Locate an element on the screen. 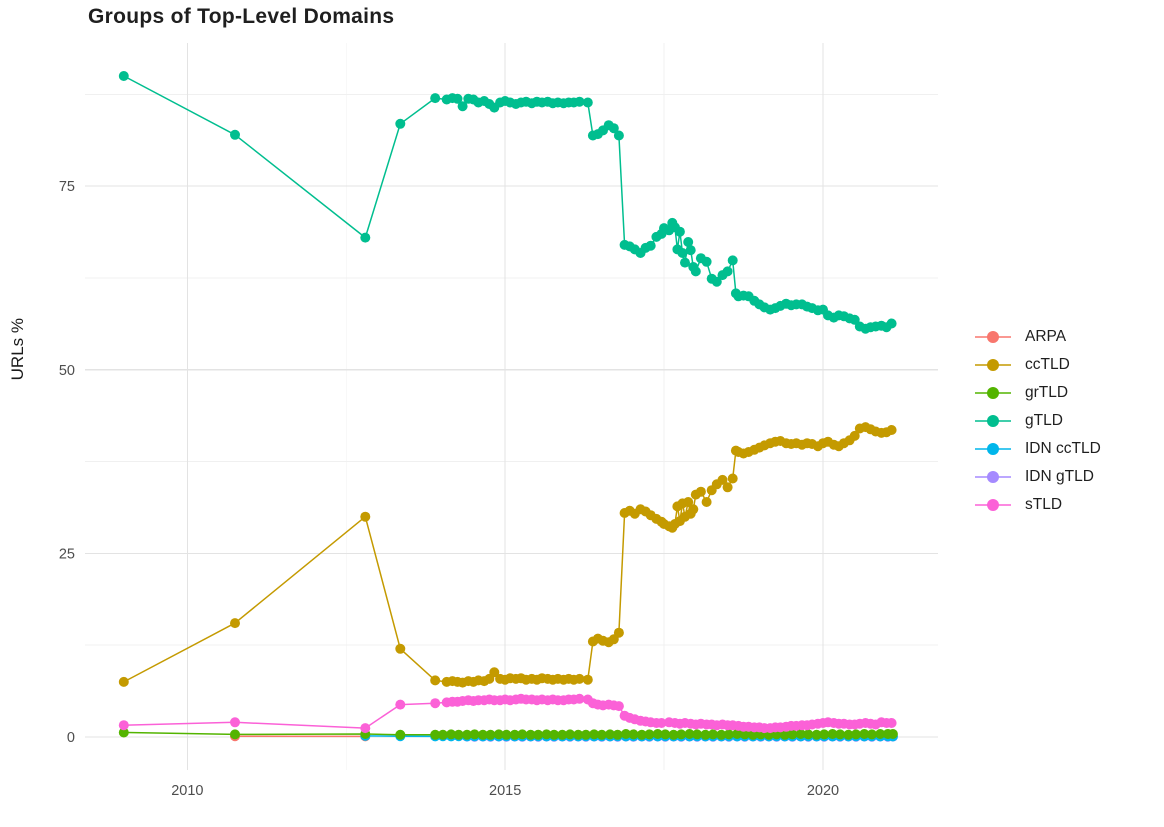  legend-label-gtld: gTLD is located at coordinates (1044, 420).